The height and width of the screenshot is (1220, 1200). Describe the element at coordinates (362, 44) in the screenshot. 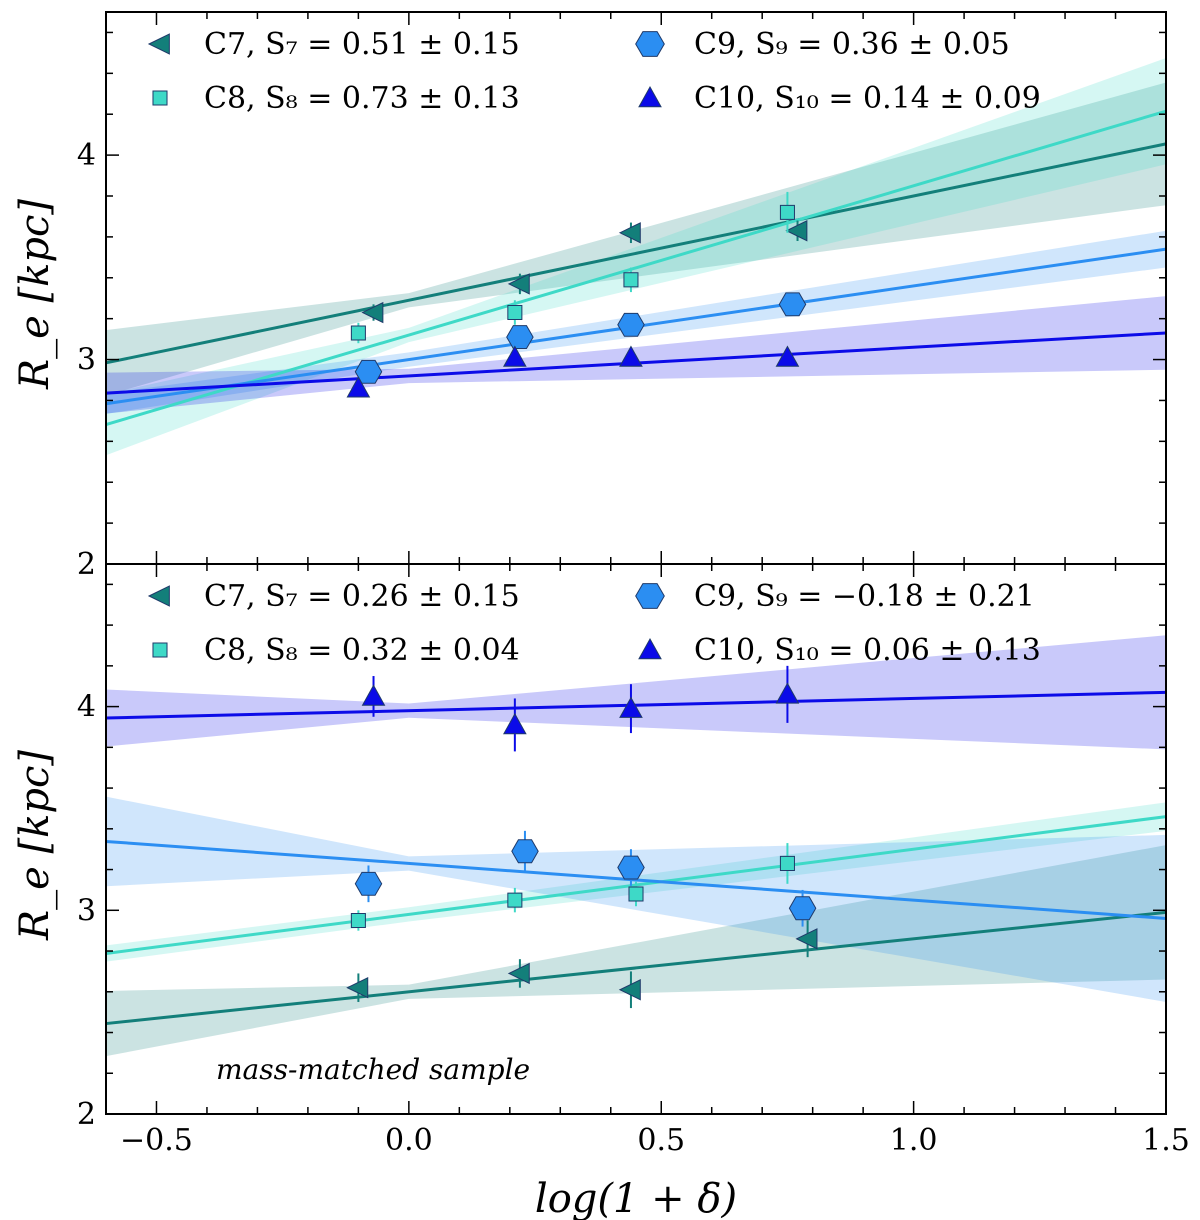

I see `legend-label-top-c7: C7, S₇ = 0.51 ± 0.15` at that location.